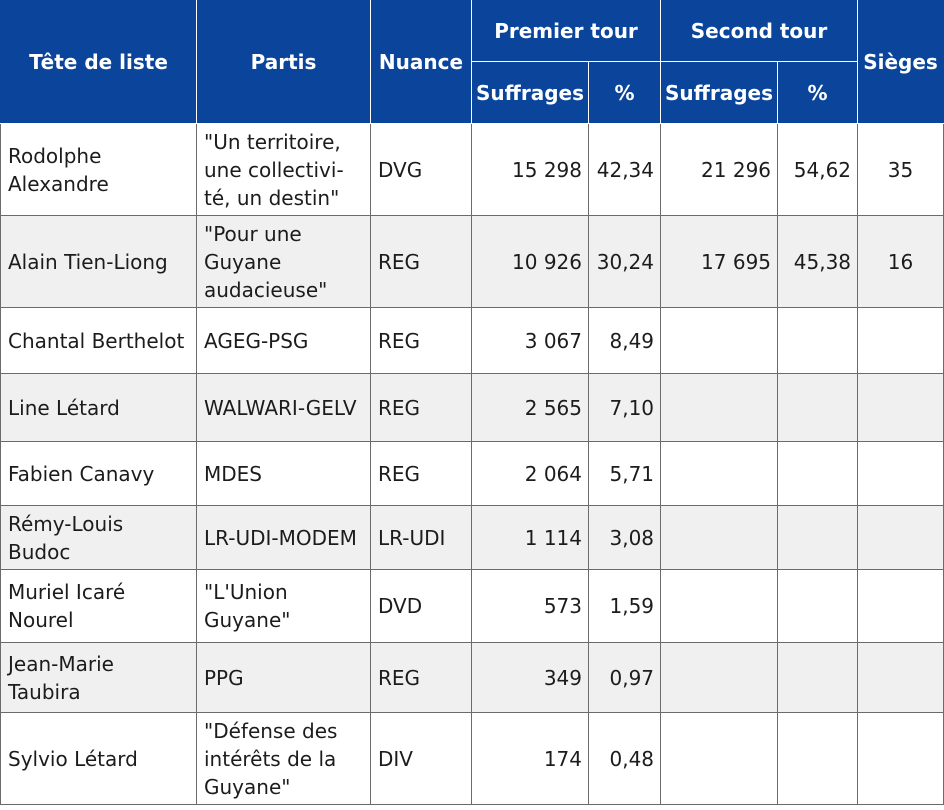 Image resolution: width=944 pixels, height=810 pixels. What do you see at coordinates (624, 92) in the screenshot?
I see `header-t1-pct: %` at bounding box center [624, 92].